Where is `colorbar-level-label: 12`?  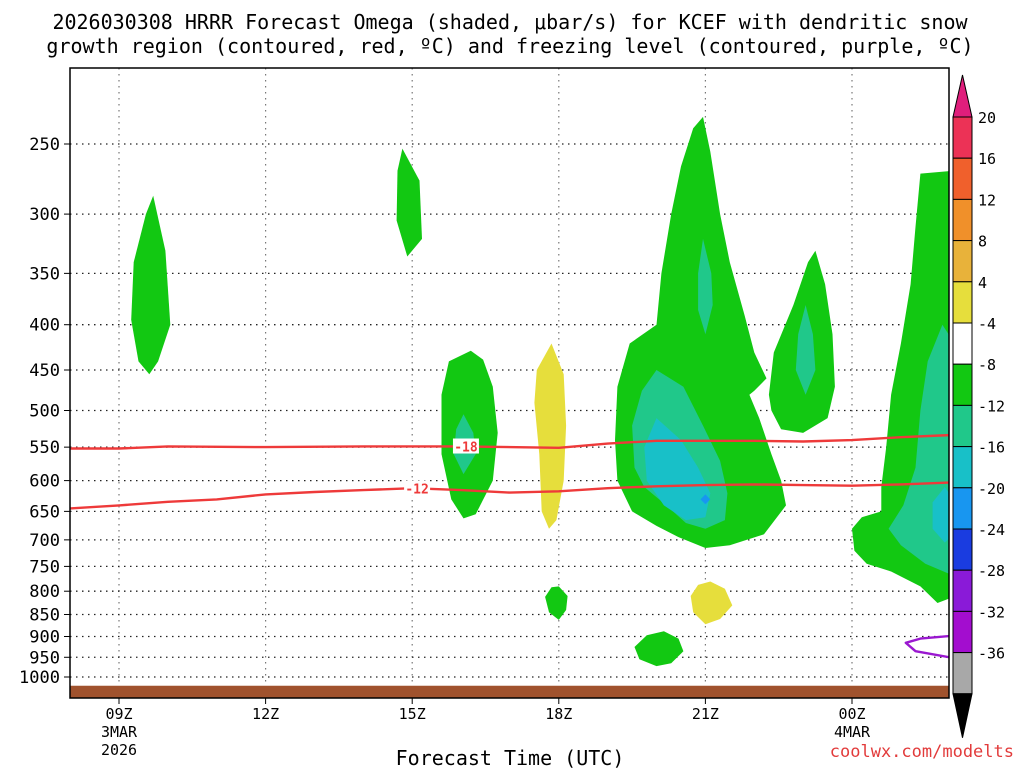
colorbar-level-label: 12 is located at coordinates (987, 200).